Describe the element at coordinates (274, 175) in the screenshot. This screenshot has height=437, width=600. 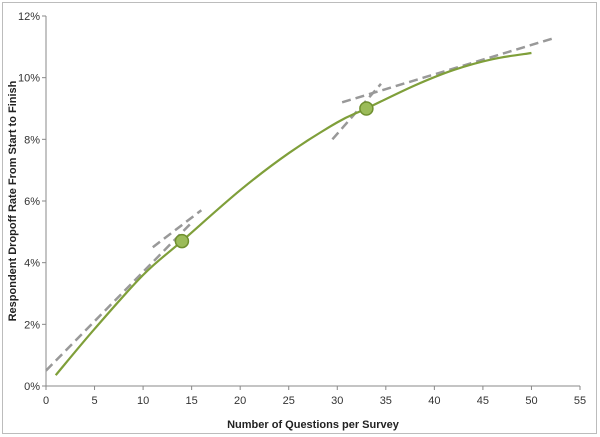
I see `curve-markers` at that location.